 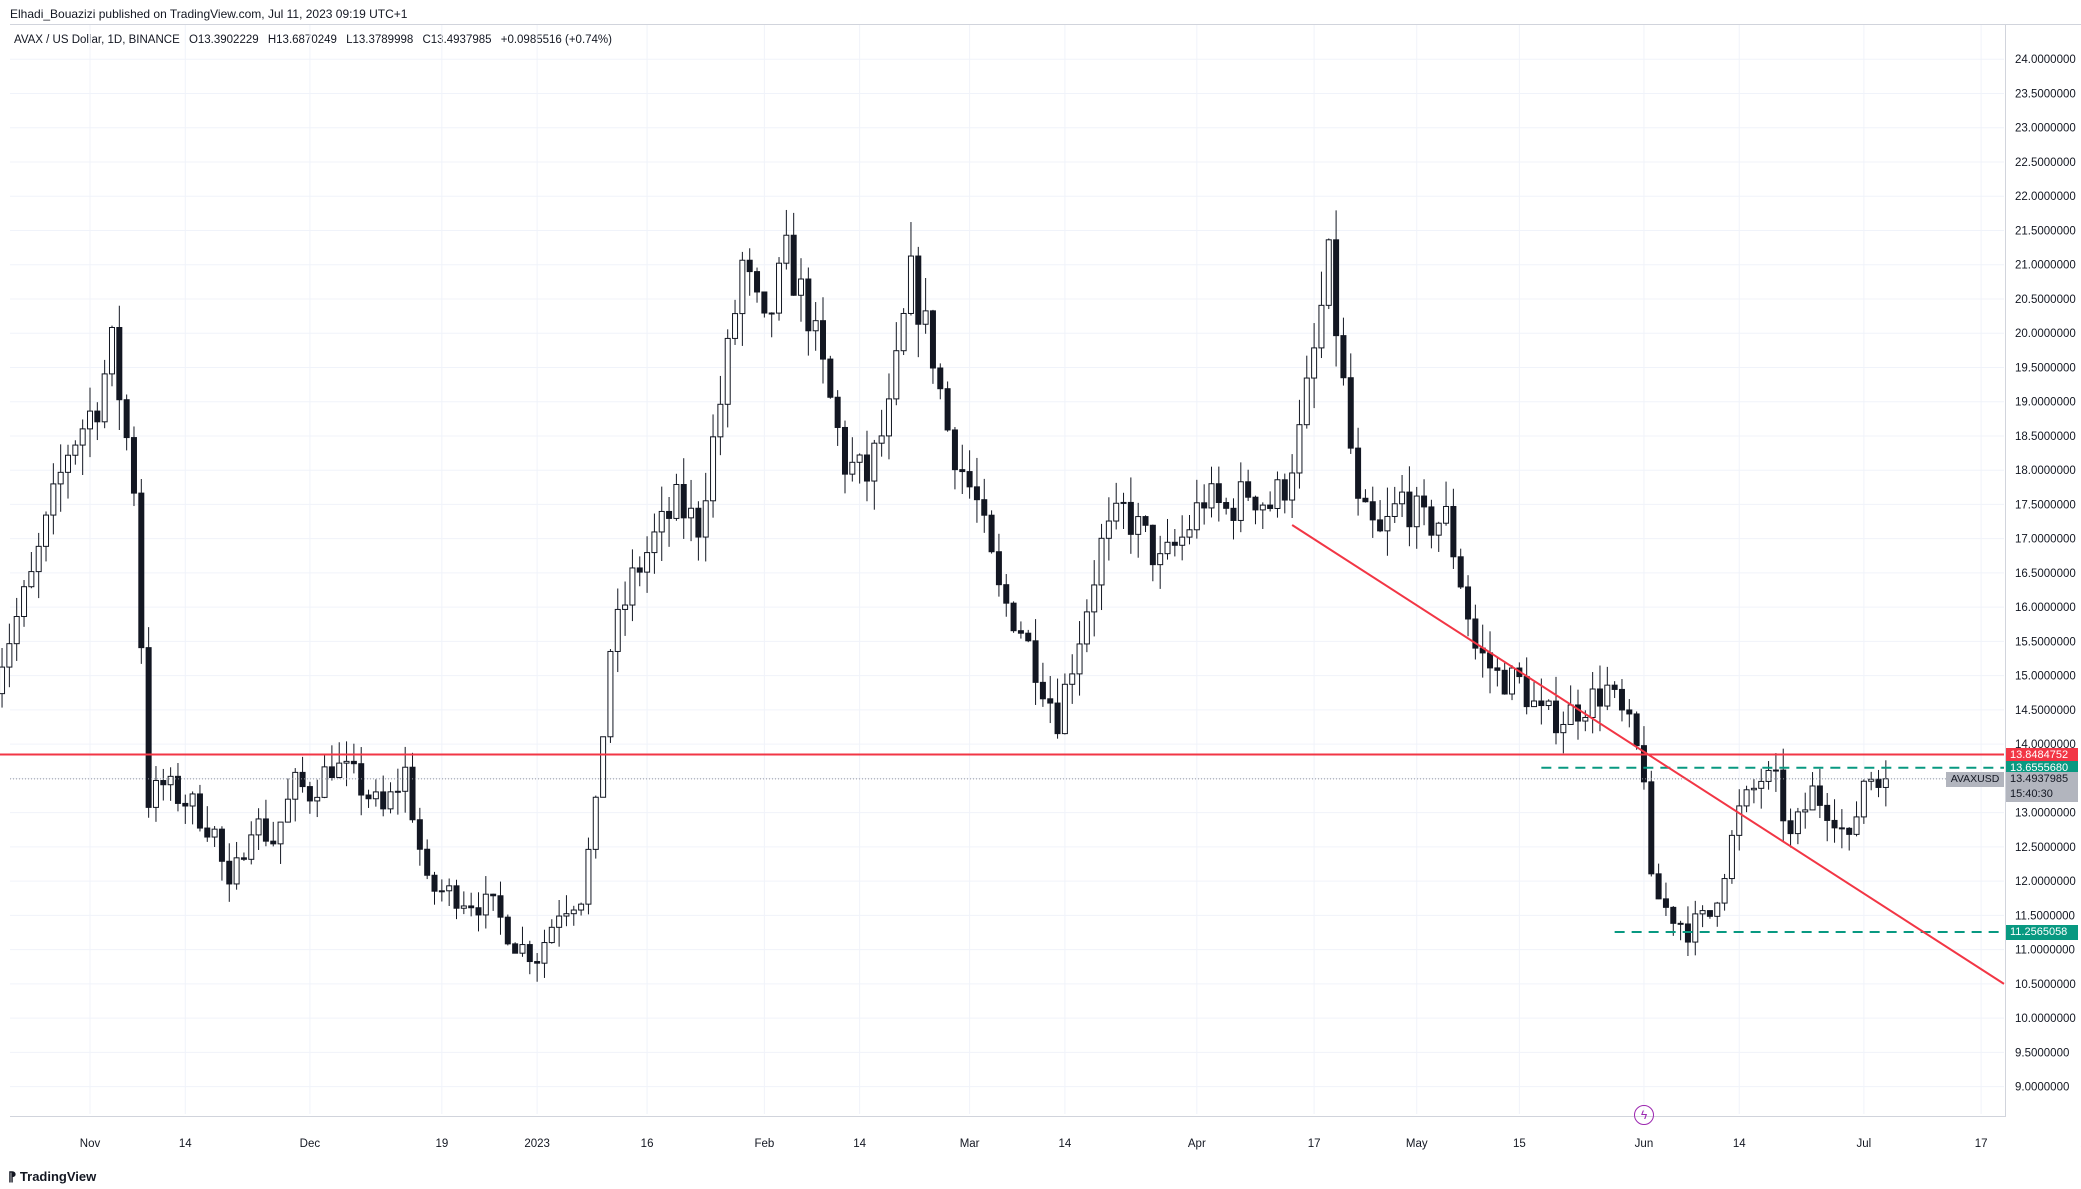 What do you see at coordinates (2045, 471) in the screenshot?
I see `y-tick-label: 18.0000000` at bounding box center [2045, 471].